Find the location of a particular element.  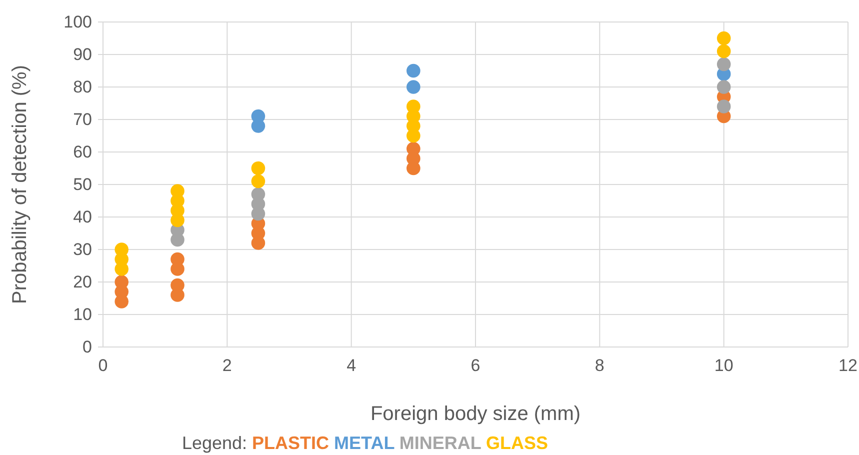

y-tick-label: 10 is located at coordinates (82, 314).